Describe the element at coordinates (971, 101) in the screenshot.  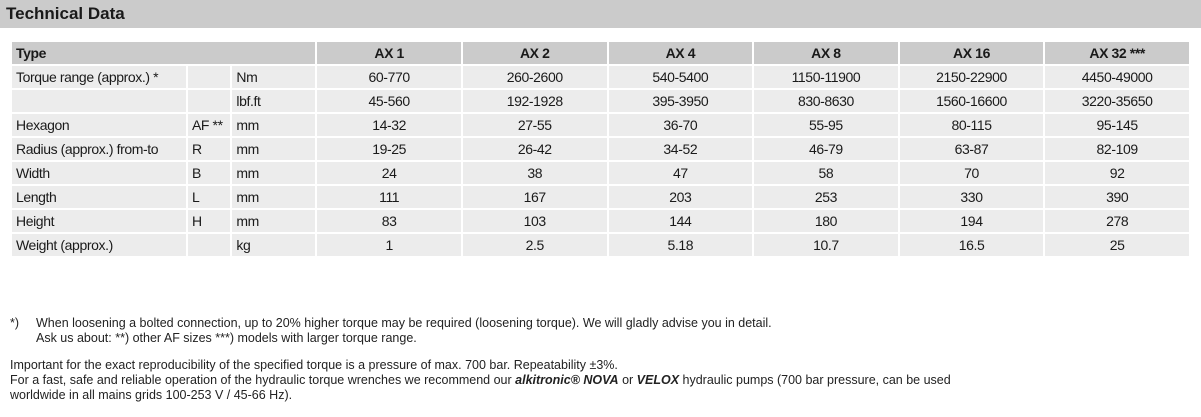
I see `table-cell: 1560-16600` at that location.